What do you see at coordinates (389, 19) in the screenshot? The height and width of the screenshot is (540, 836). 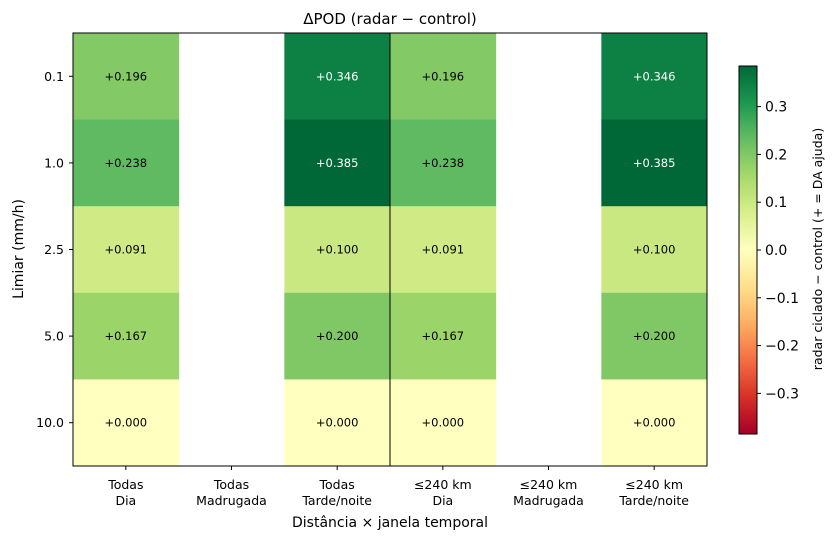 I see `chart-title: ΔPOD (radar − control)` at bounding box center [389, 19].